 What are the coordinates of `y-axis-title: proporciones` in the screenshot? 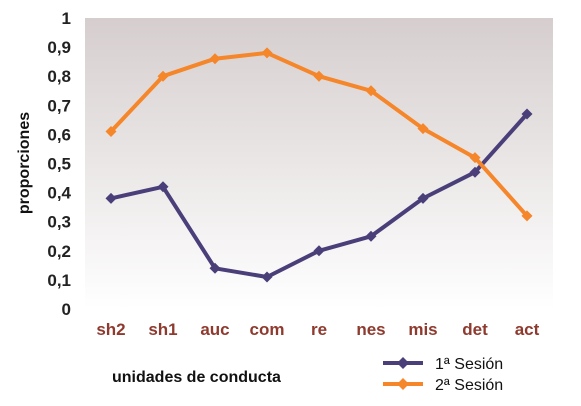 It's located at (24, 163).